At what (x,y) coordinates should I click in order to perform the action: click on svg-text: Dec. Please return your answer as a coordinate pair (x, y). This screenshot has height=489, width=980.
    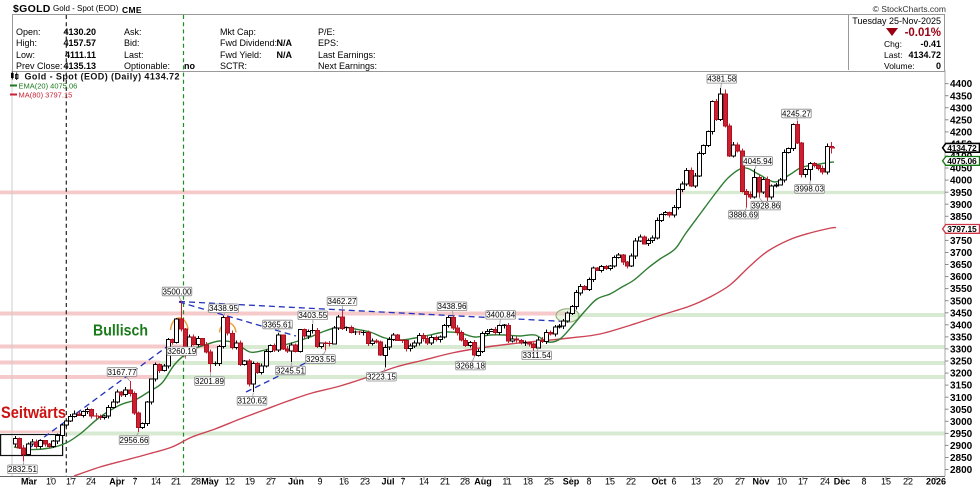
    Looking at the image, I should click on (842, 482).